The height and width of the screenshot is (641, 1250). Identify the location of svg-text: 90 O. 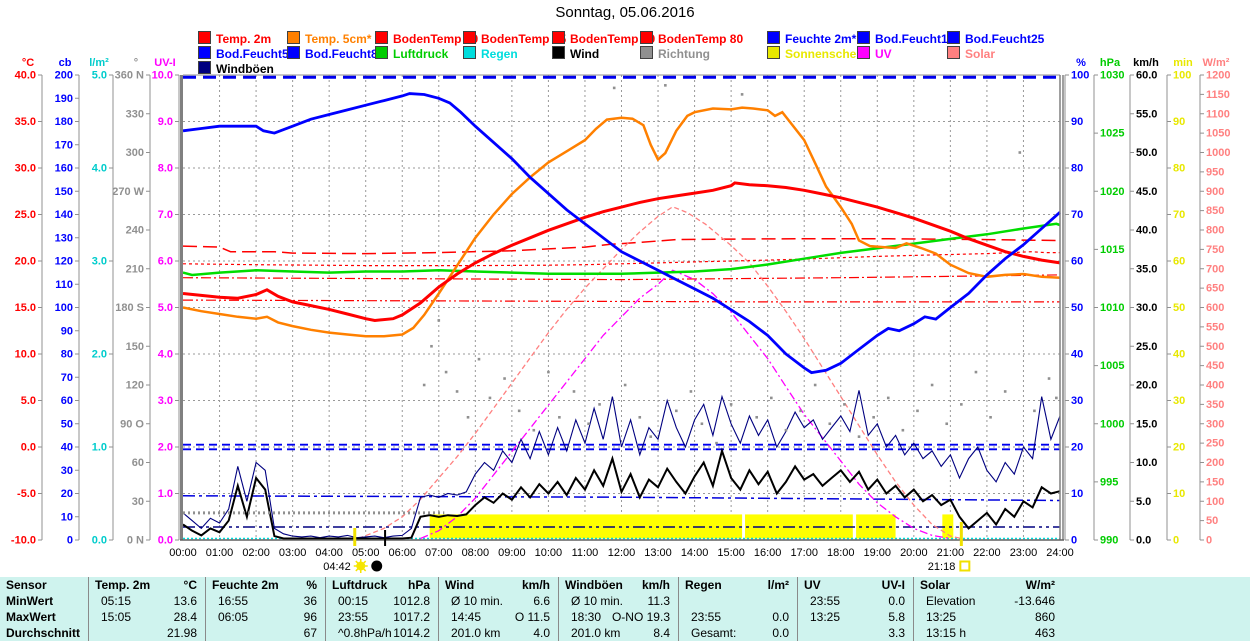
(132, 424).